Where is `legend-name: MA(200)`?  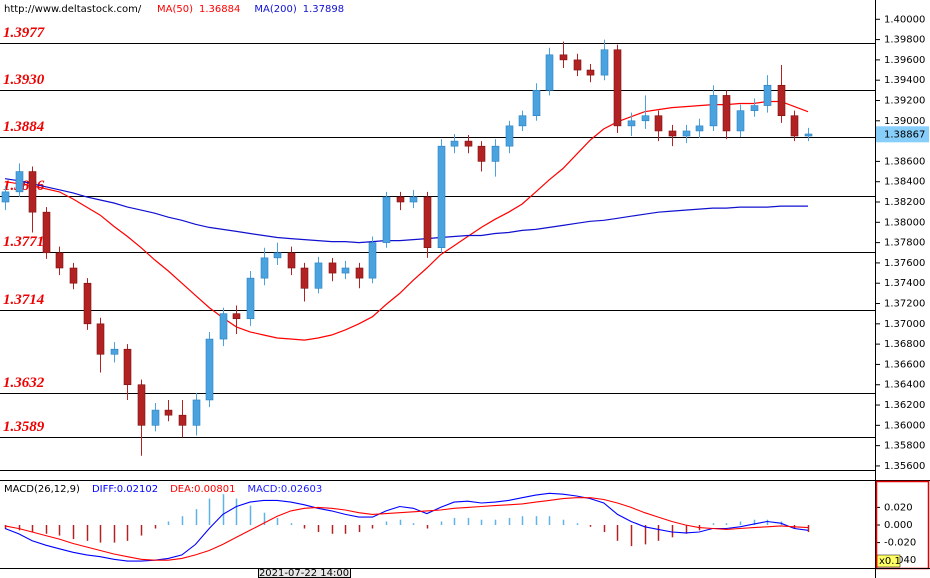 legend-name: MA(200) is located at coordinates (275, 9).